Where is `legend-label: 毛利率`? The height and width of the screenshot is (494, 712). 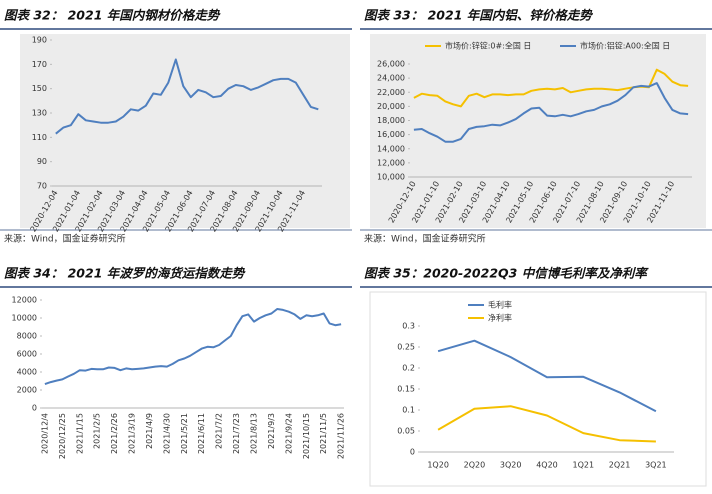 legend-label: 毛利率 is located at coordinates (500, 305).